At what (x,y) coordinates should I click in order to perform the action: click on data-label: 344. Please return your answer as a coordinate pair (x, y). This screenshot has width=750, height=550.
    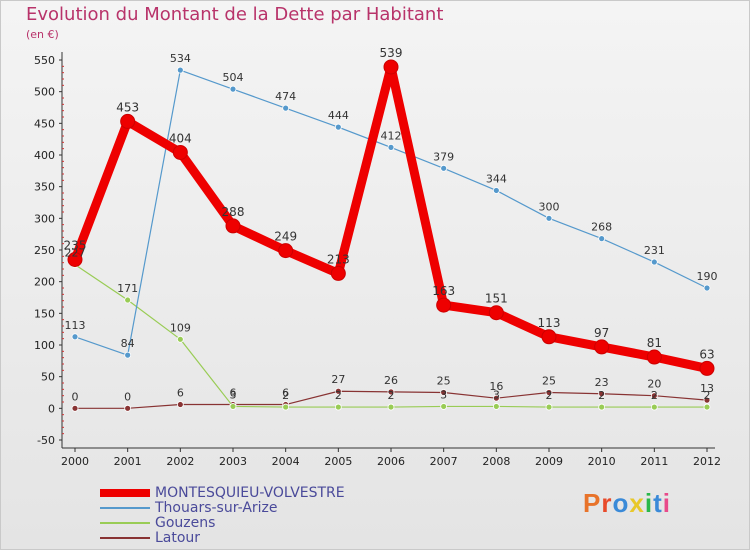
    Looking at the image, I should click on (496, 178).